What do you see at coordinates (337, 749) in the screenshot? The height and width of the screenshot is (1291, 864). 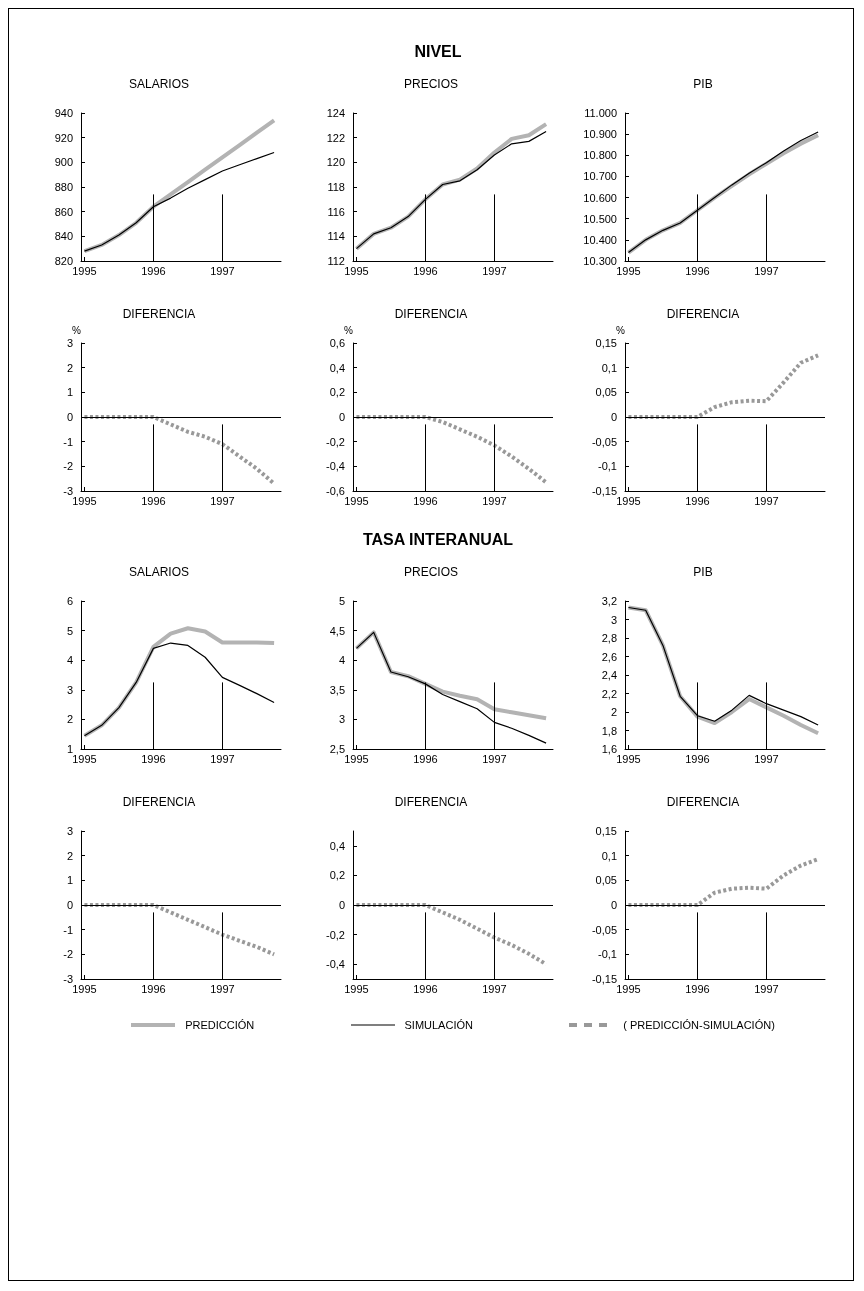 I see `y-tick-label: 2,5` at bounding box center [337, 749].